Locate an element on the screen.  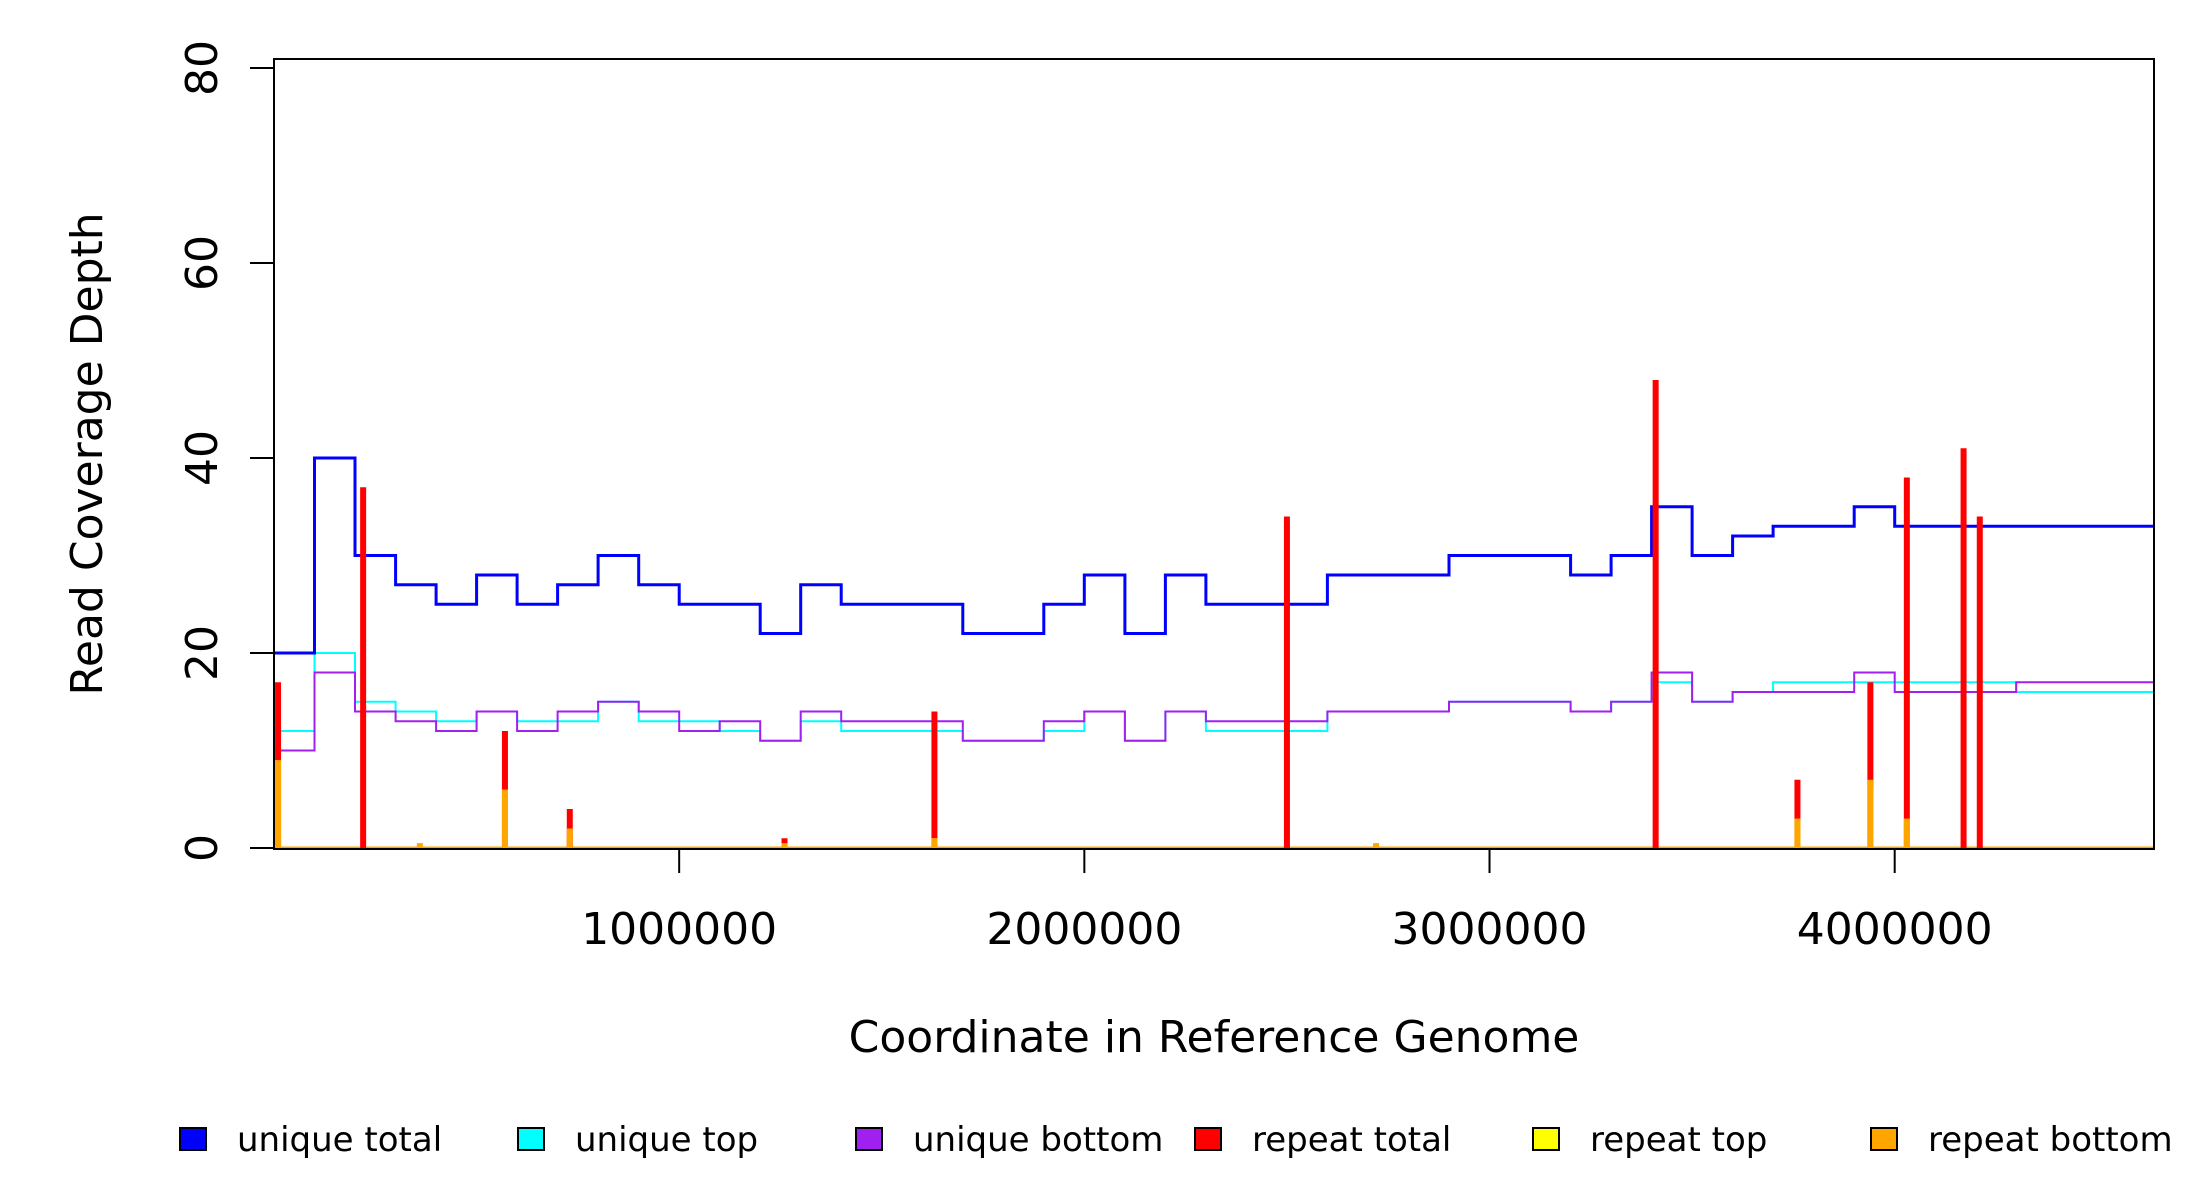
y-axis: 0 20 40 60 80 is located at coordinates (226, 451).